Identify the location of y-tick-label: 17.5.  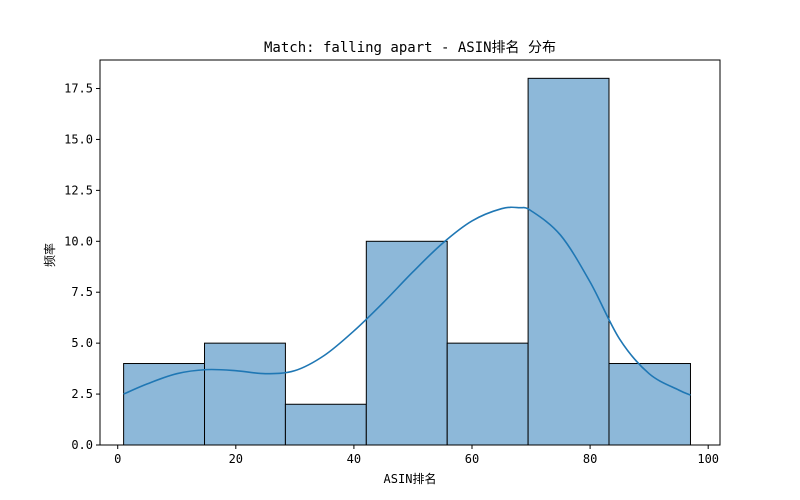
(78, 89).